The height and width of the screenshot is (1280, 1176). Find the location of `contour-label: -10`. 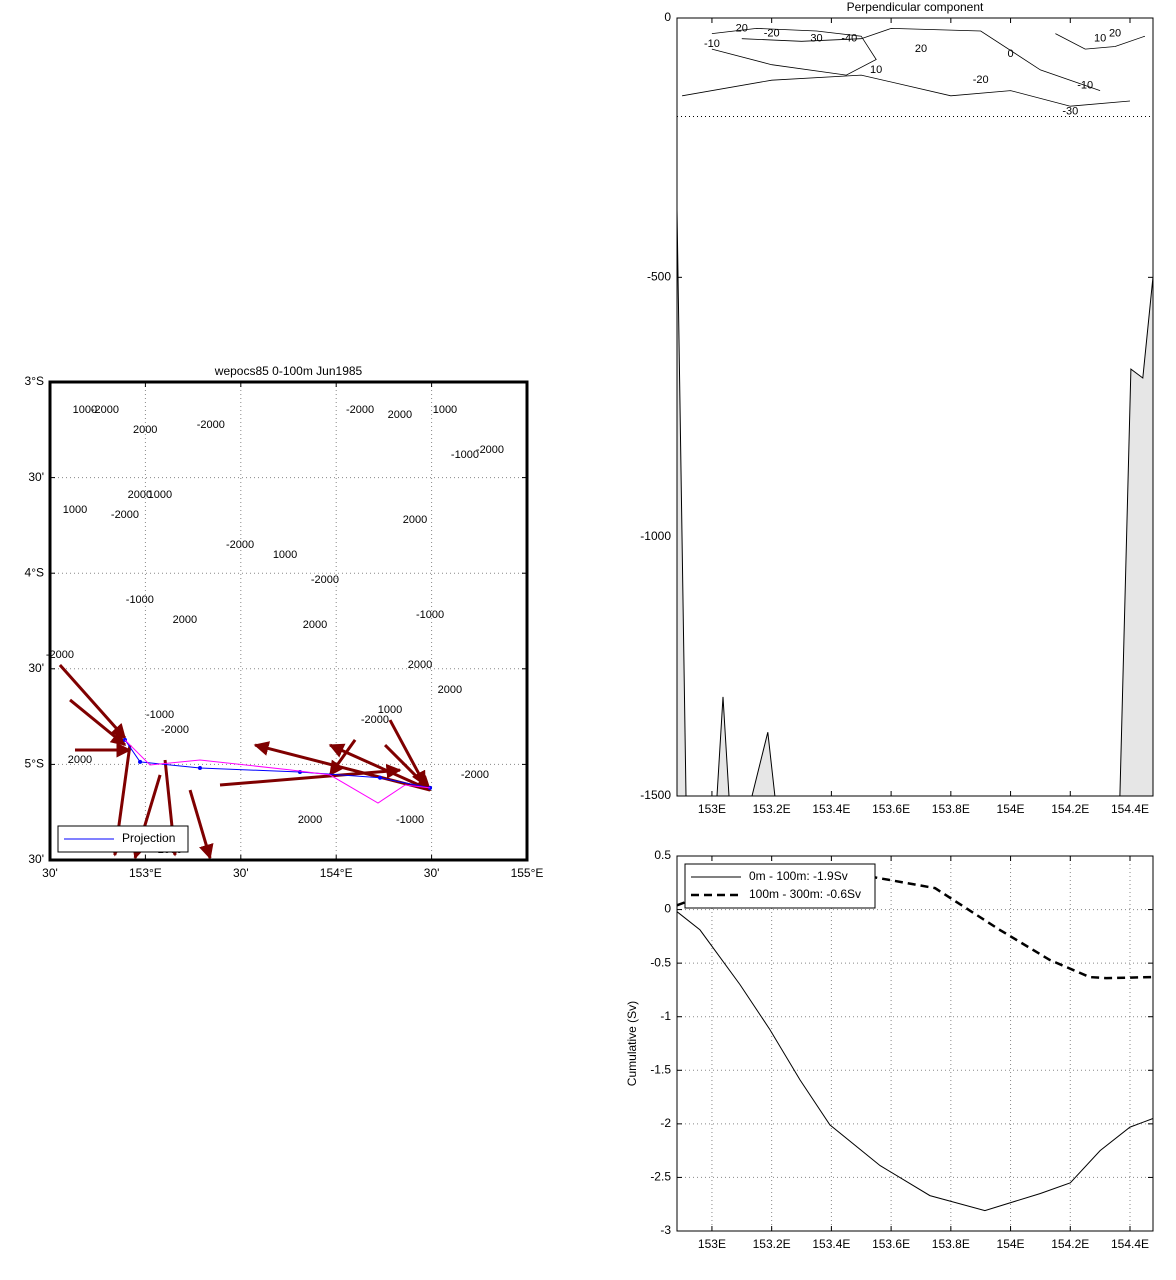

contour-label: -10 is located at coordinates (712, 44).